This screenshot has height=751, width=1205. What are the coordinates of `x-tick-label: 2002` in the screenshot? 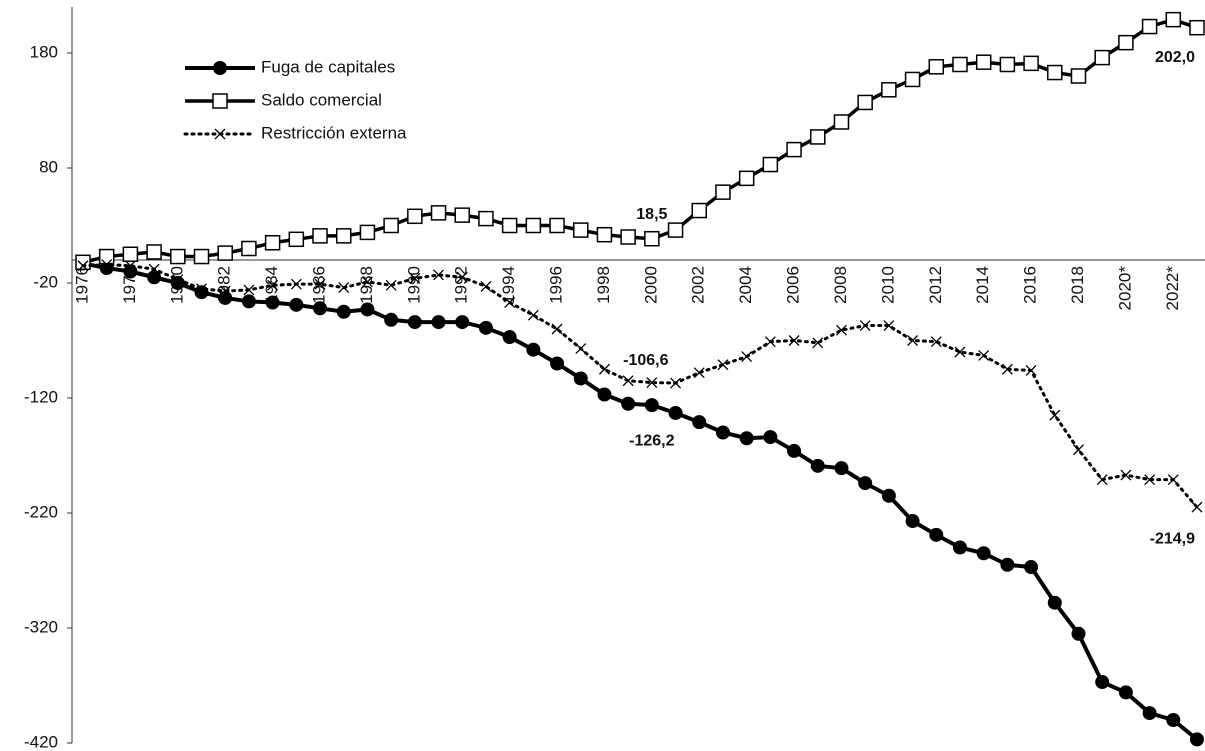 It's located at (698, 285).